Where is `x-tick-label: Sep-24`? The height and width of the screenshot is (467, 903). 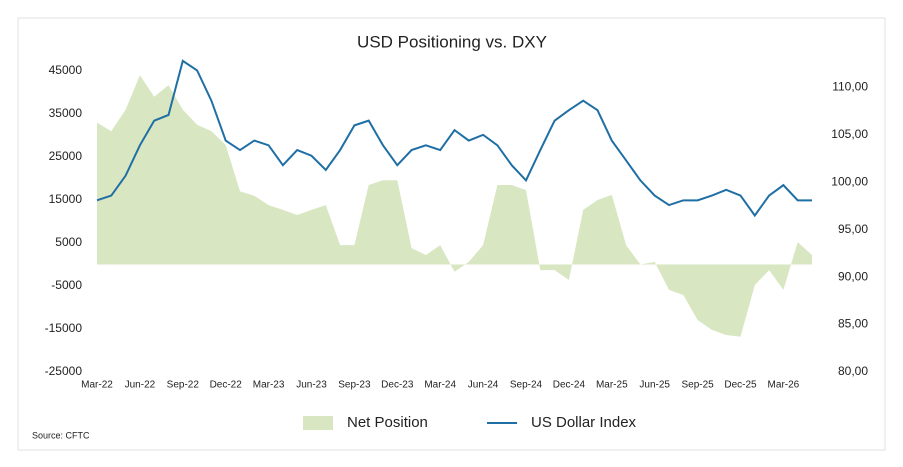
x-tick-label: Sep-24 is located at coordinates (526, 385).